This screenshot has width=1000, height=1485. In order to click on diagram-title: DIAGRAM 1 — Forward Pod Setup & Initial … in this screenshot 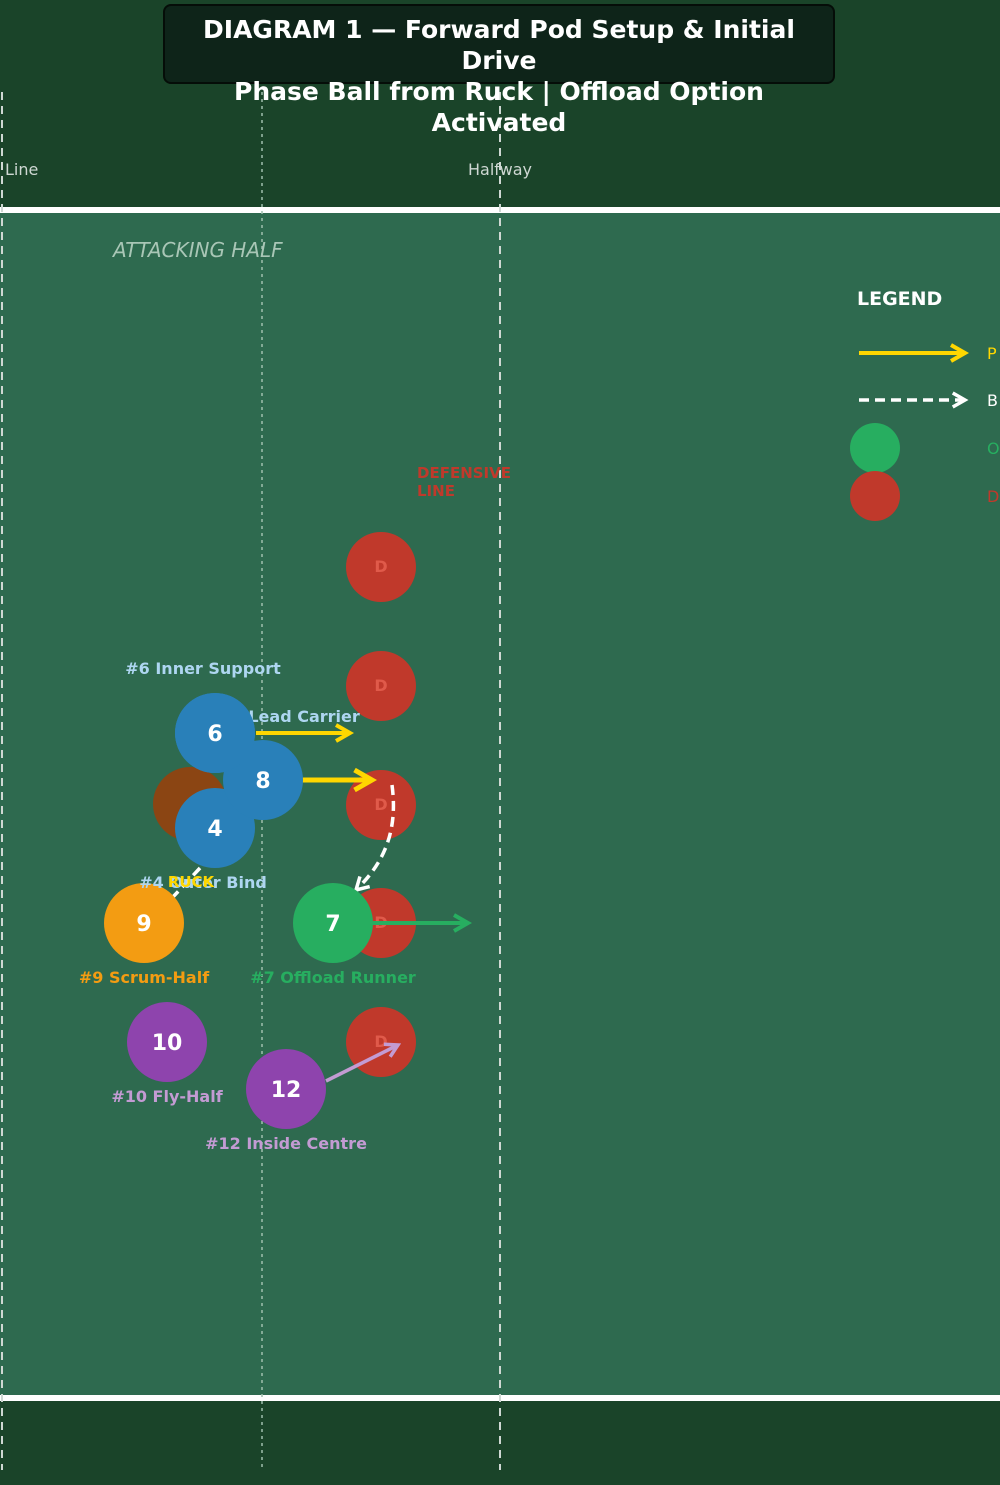, I will do `click(499, 70)`.